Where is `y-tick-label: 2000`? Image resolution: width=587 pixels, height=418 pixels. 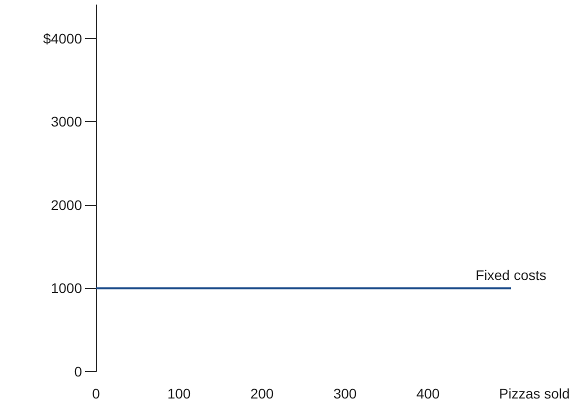
y-tick-label: 2000 is located at coordinates (66, 204).